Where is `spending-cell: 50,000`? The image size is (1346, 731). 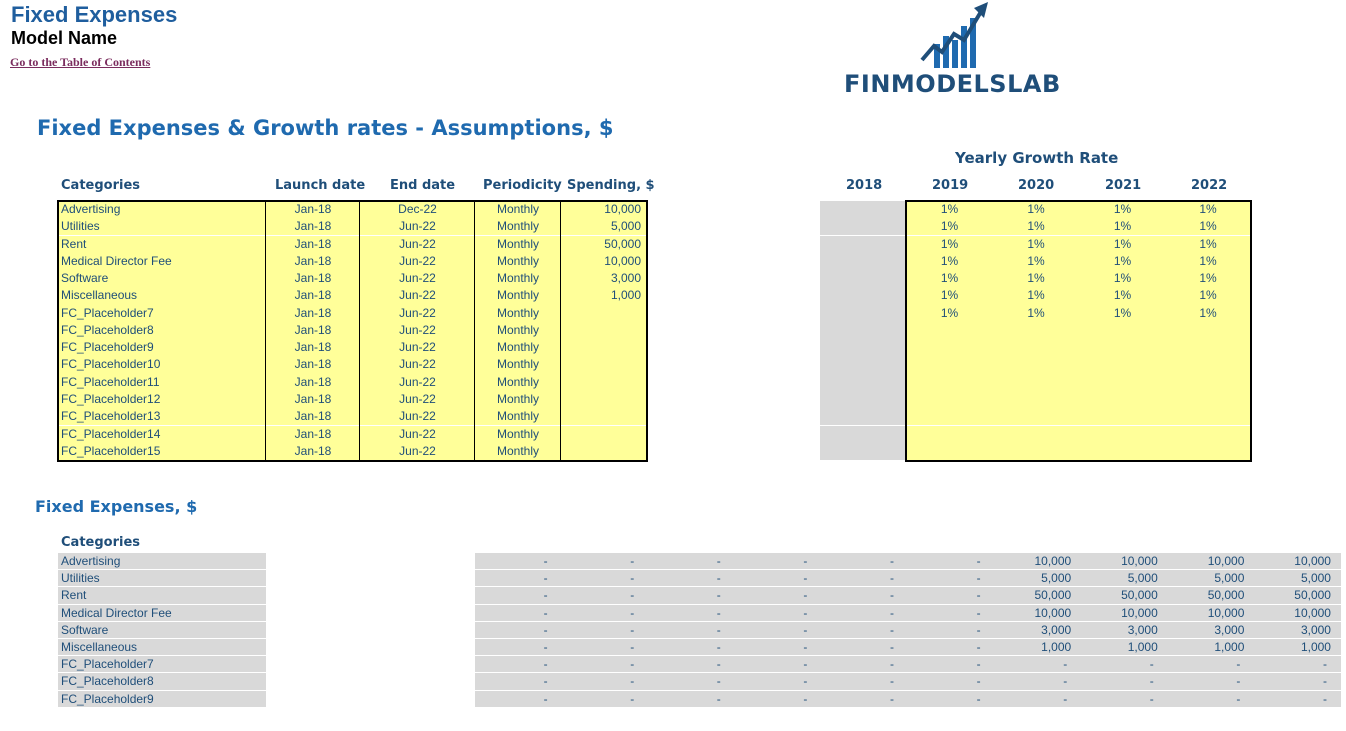 spending-cell: 50,000 is located at coordinates (604, 244).